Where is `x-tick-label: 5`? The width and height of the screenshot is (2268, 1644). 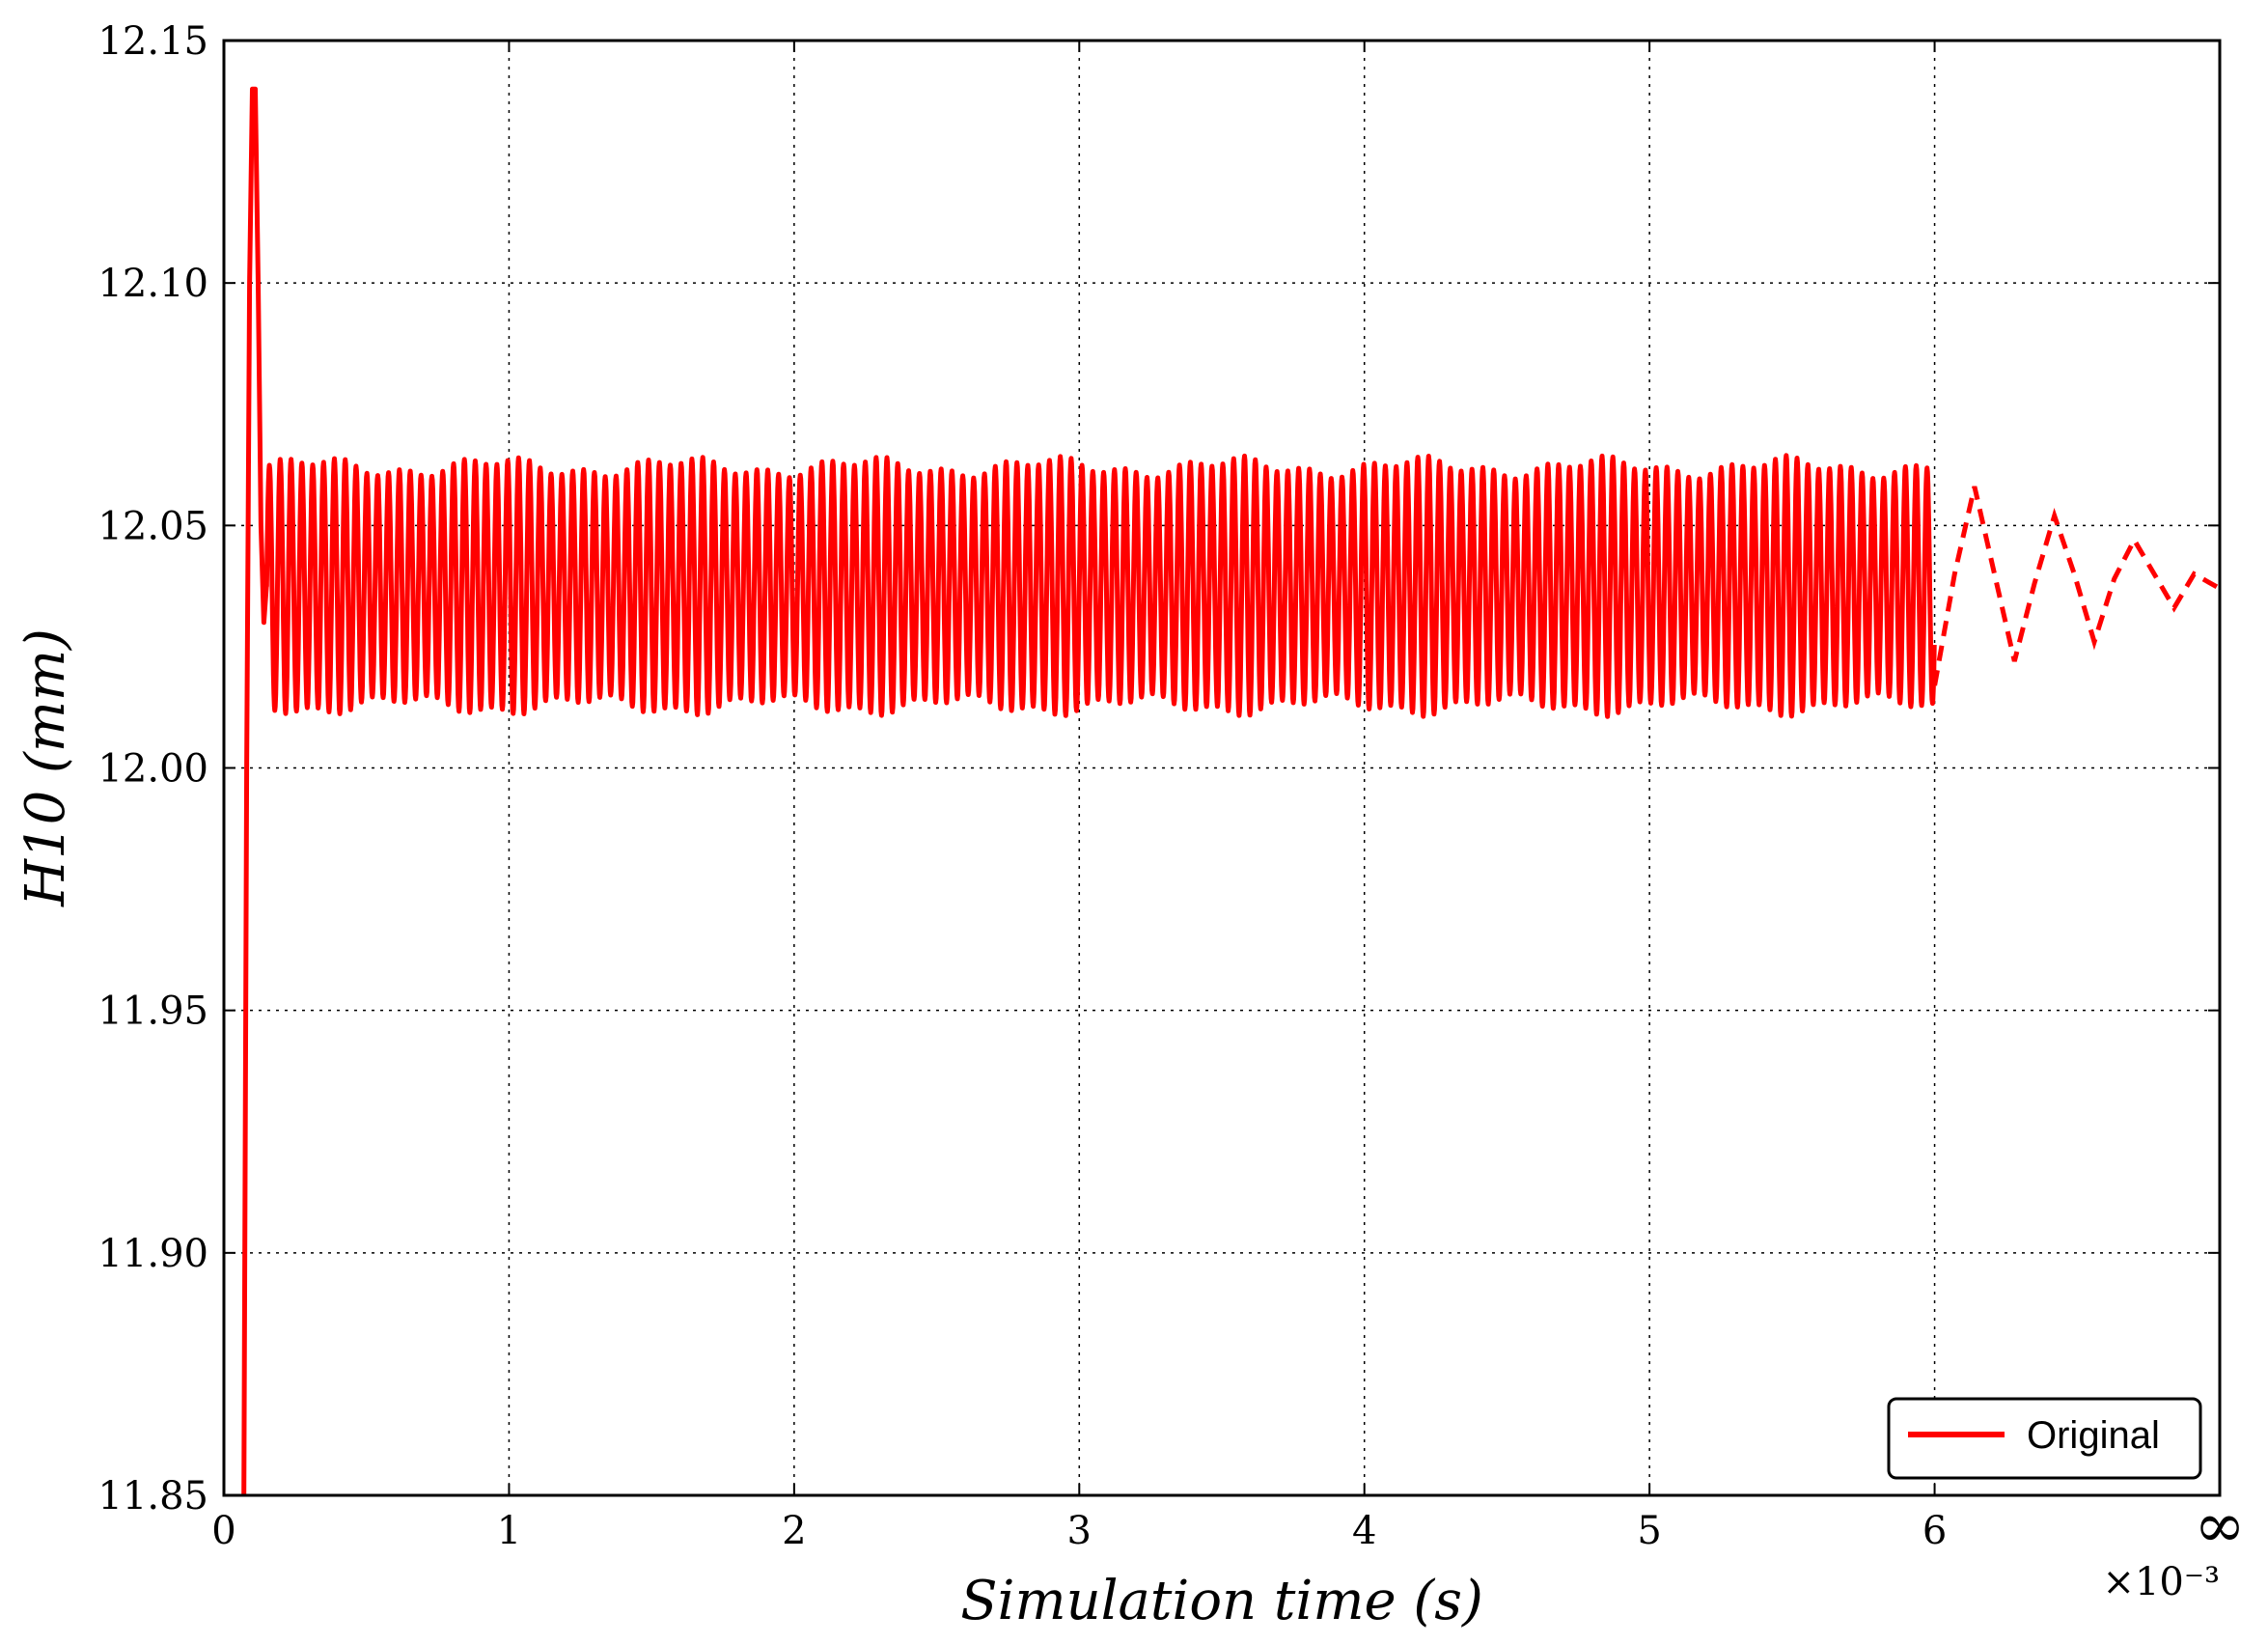 x-tick-label: 5 is located at coordinates (1649, 1531).